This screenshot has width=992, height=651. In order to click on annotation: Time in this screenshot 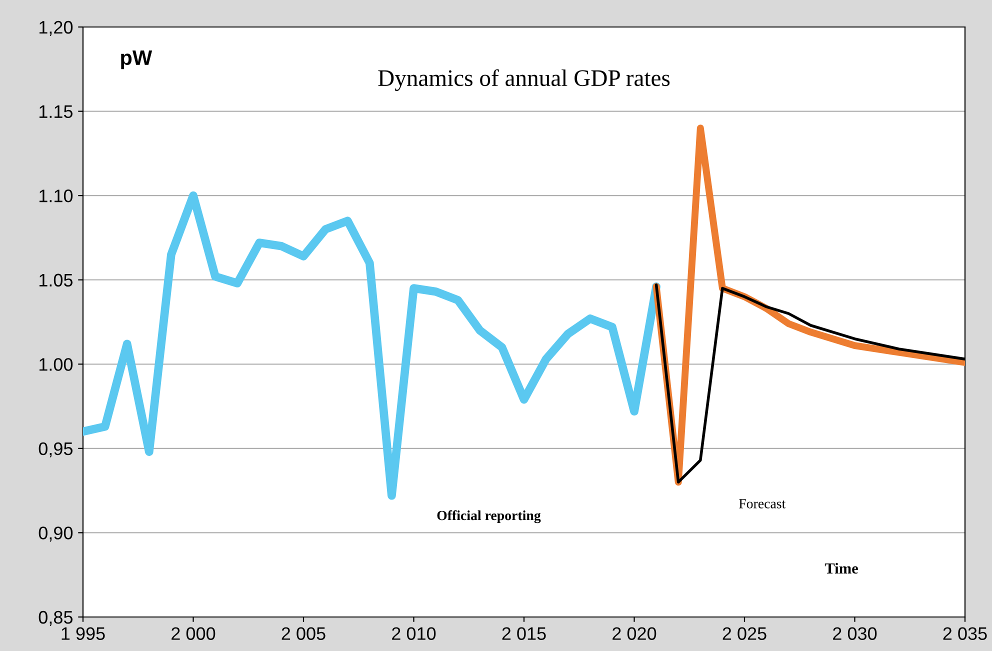, I will do `click(841, 568)`.